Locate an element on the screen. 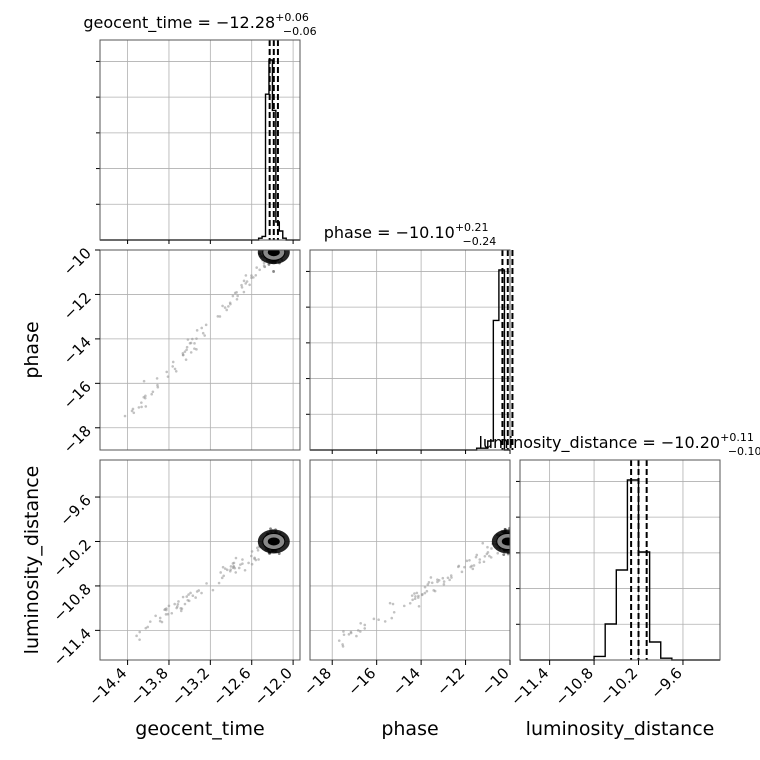 The height and width of the screenshot is (760, 760). y-tick-label: −14 is located at coordinates (77, 350).